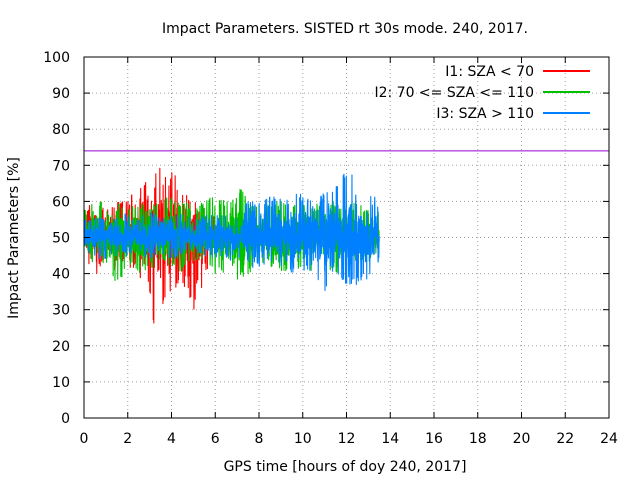  I want to click on x-tick-label: 20, so click(522, 439).